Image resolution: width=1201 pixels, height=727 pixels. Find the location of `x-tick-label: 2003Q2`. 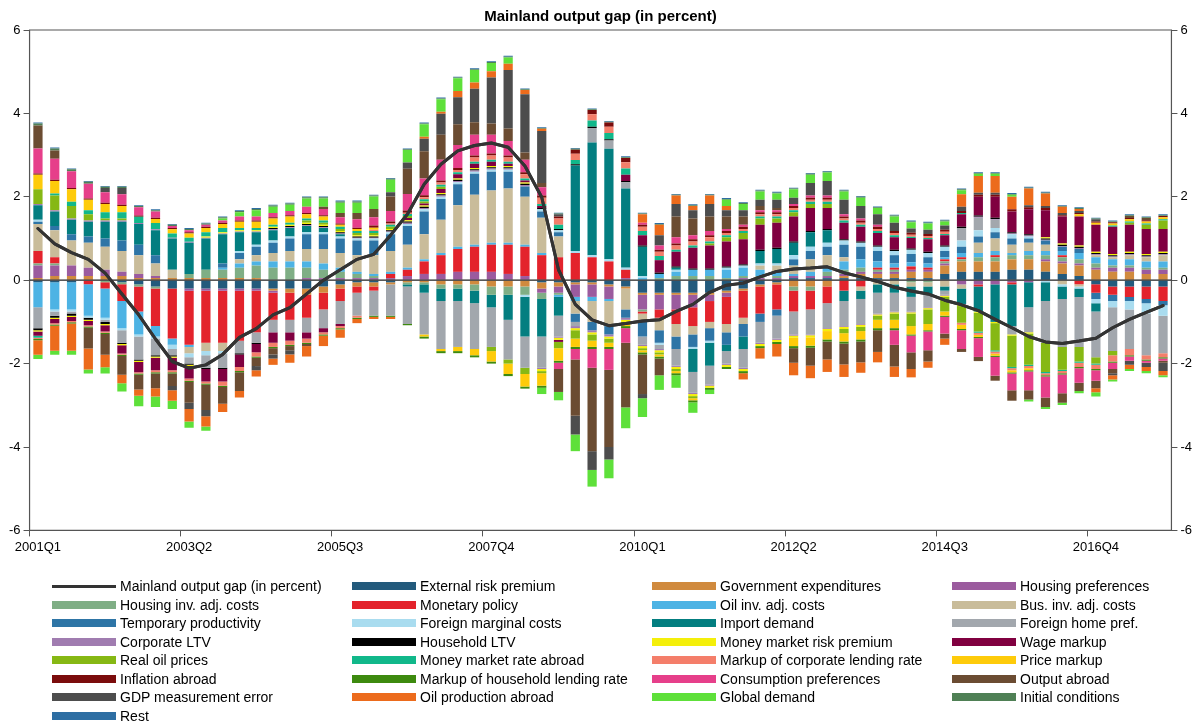

x-tick-label: 2003Q2 is located at coordinates (189, 546).